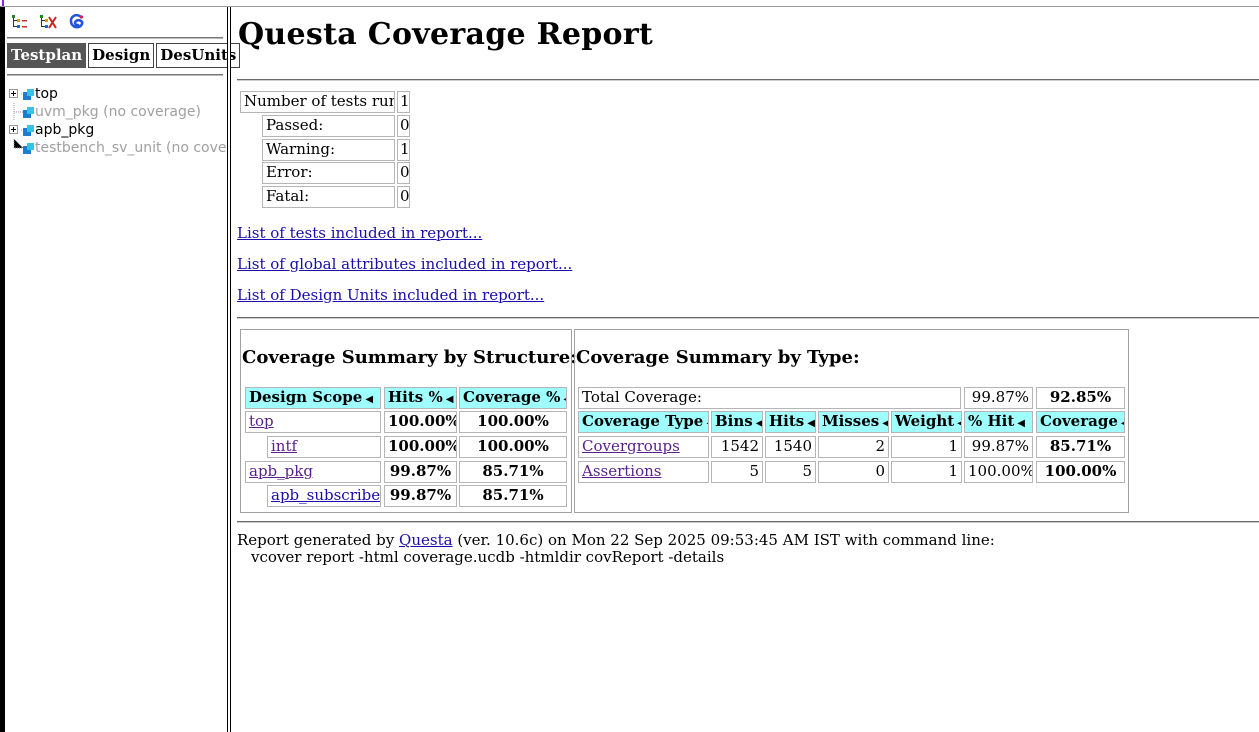 The height and width of the screenshot is (732, 1259). I want to click on covergroups-link: Covergroups, so click(631, 446).